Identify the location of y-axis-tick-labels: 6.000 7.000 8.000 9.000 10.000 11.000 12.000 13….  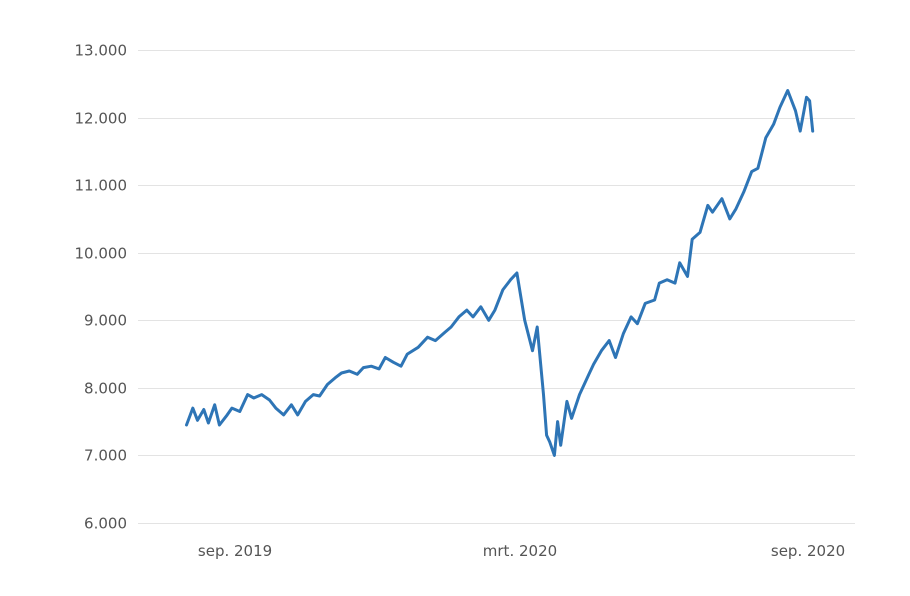
(101, 287).